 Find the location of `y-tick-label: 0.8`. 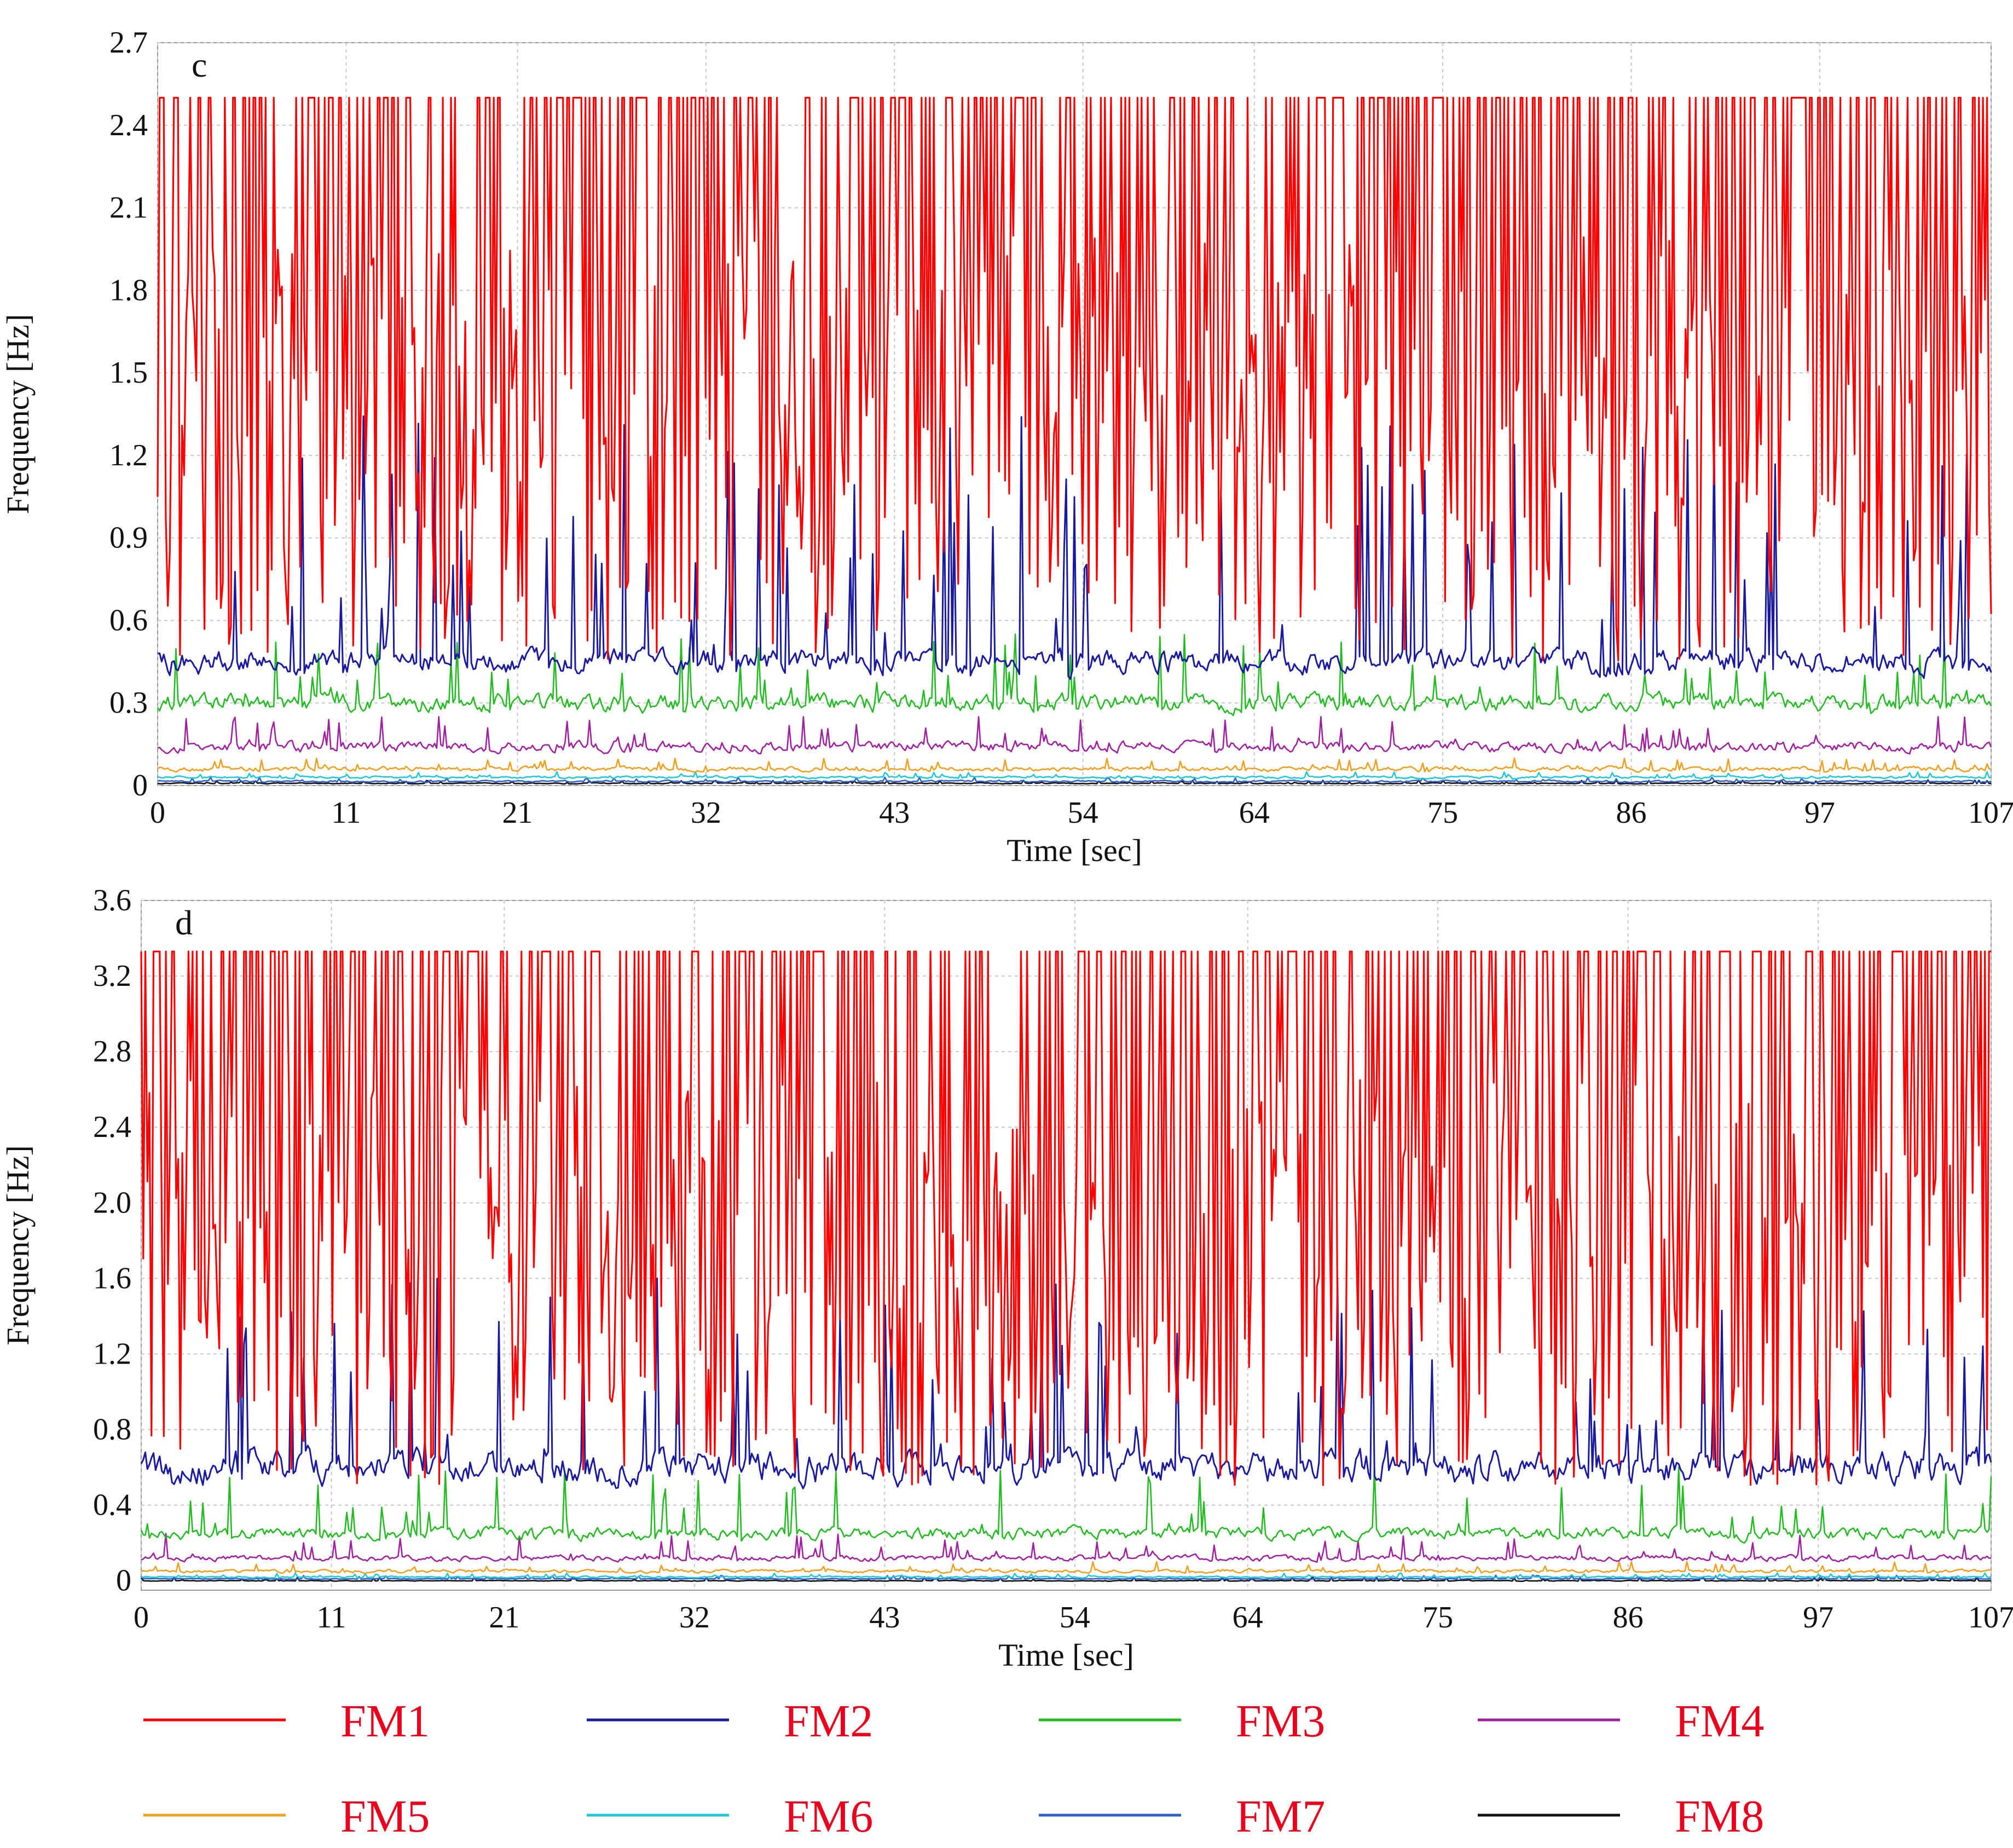

y-tick-label: 0.8 is located at coordinates (112, 1430).